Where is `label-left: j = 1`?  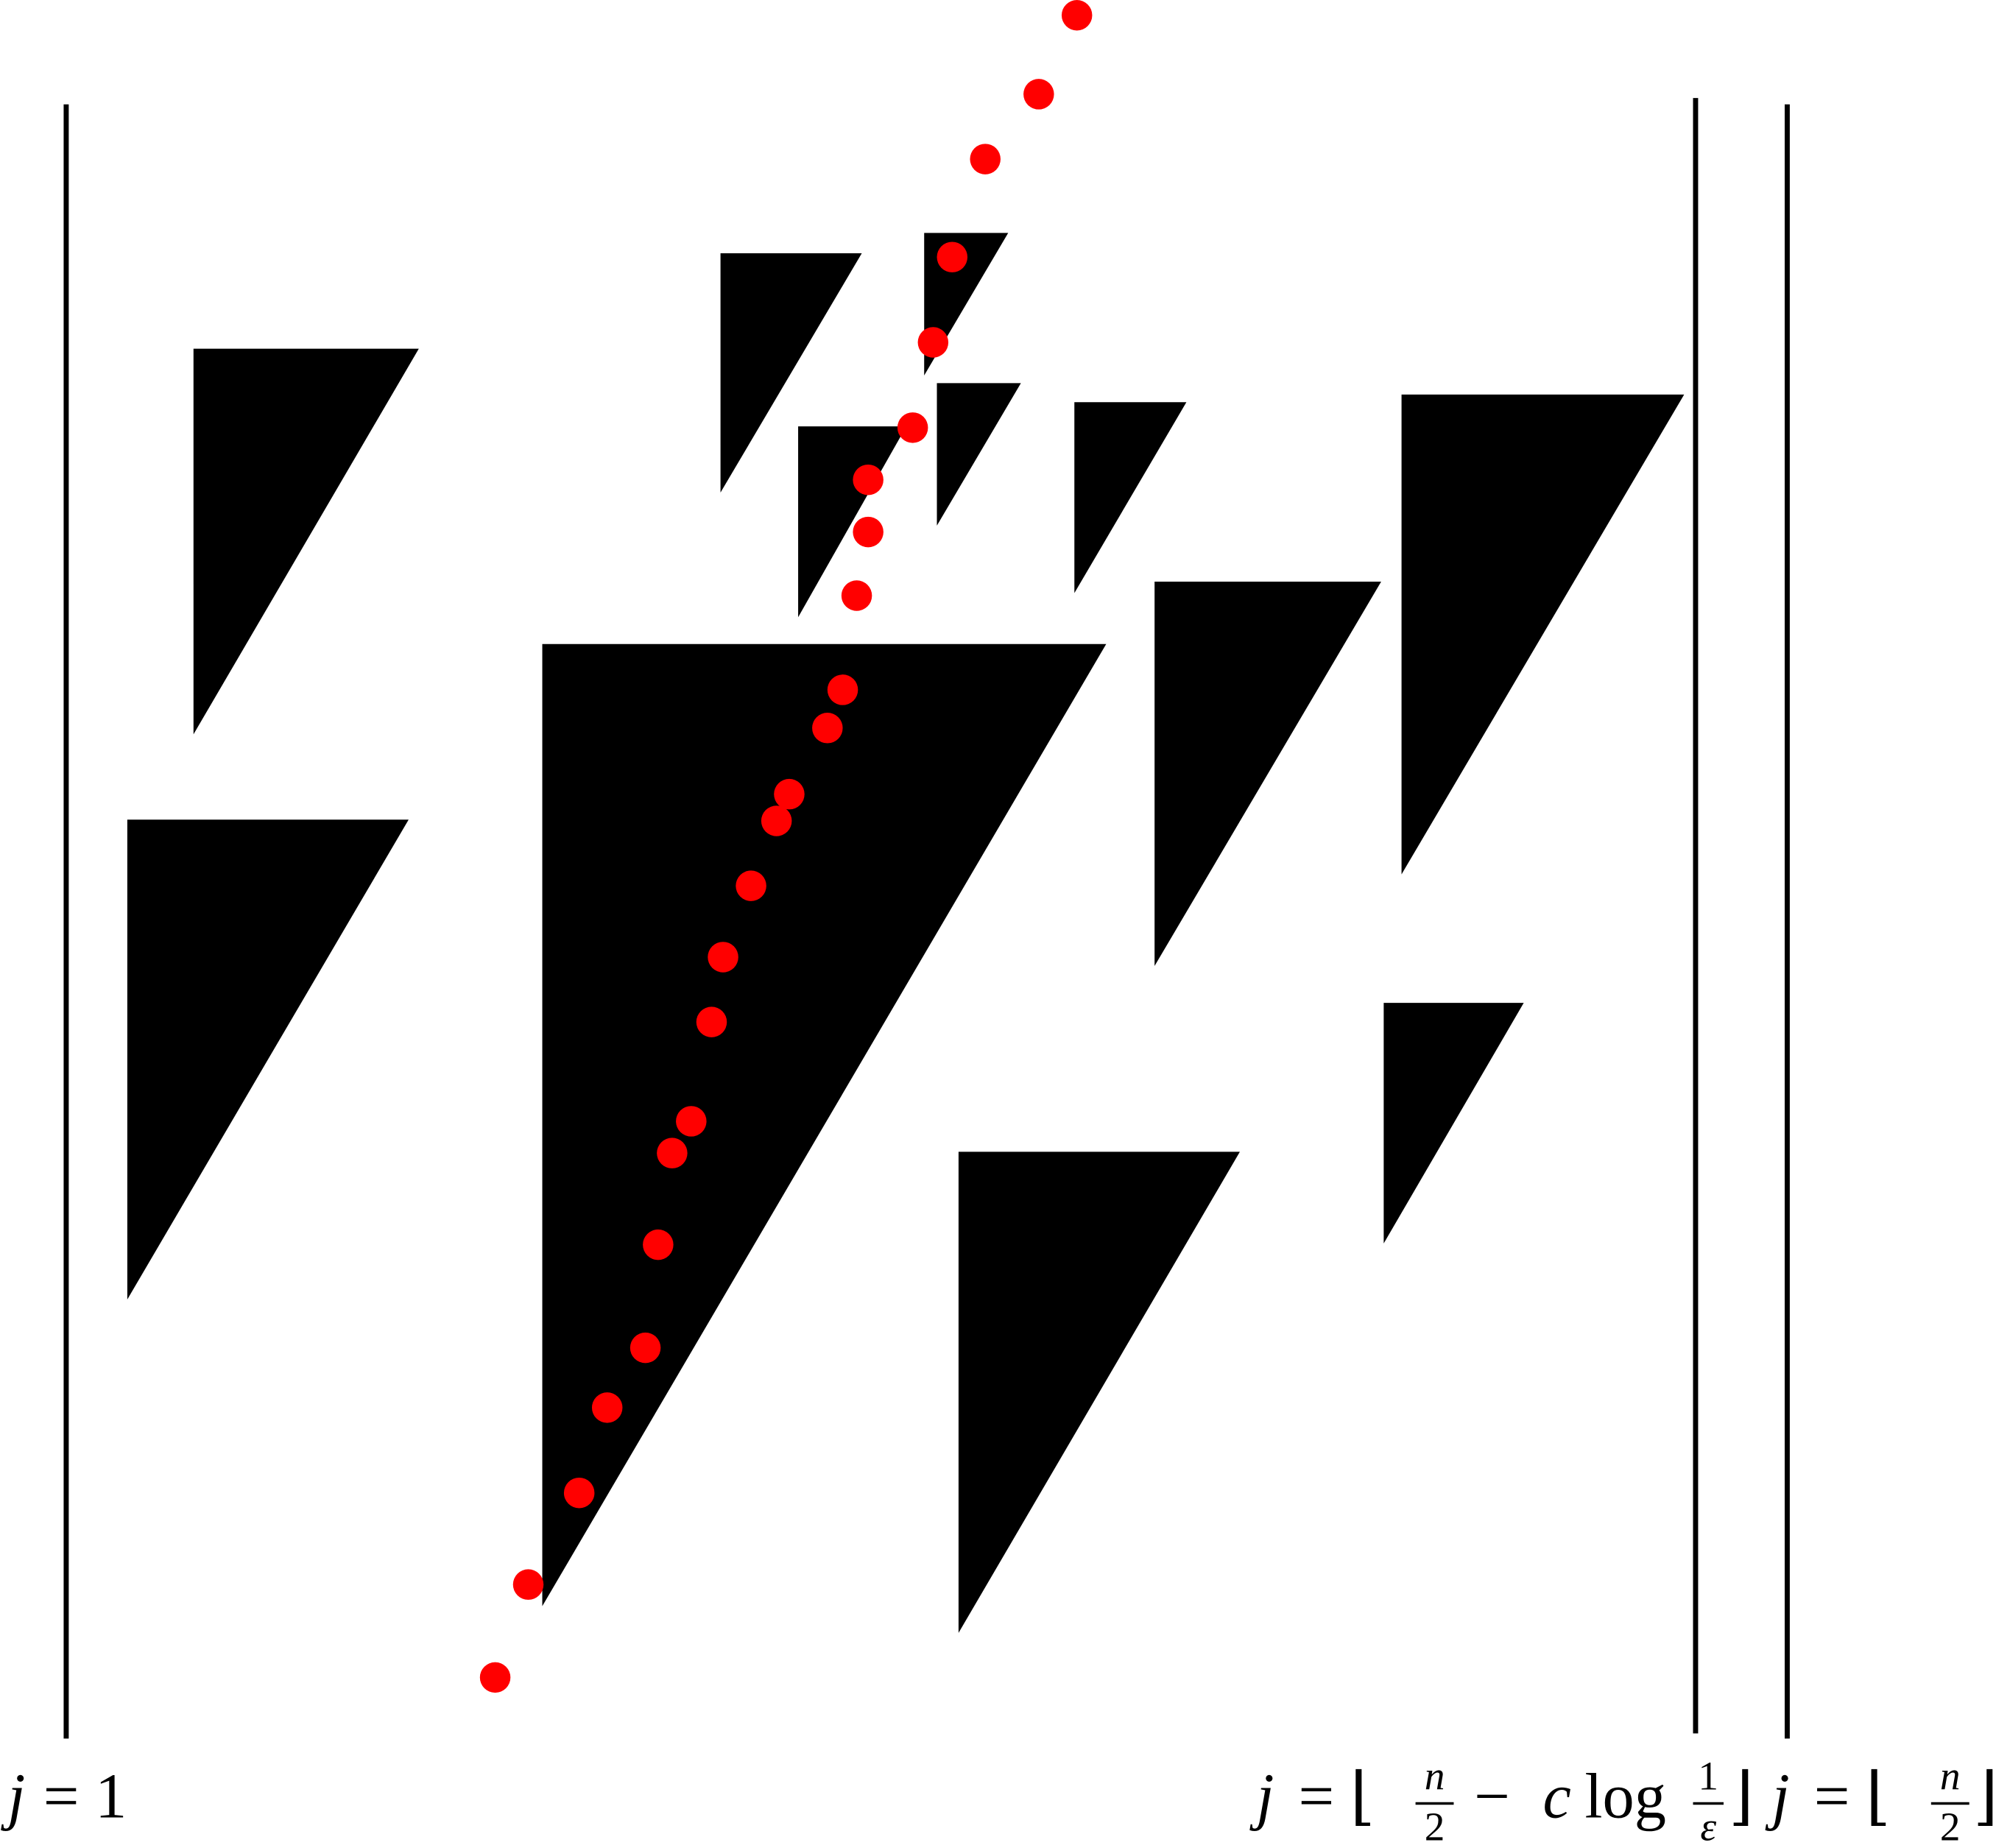 label-left: j = 1 is located at coordinates (64, 1796).